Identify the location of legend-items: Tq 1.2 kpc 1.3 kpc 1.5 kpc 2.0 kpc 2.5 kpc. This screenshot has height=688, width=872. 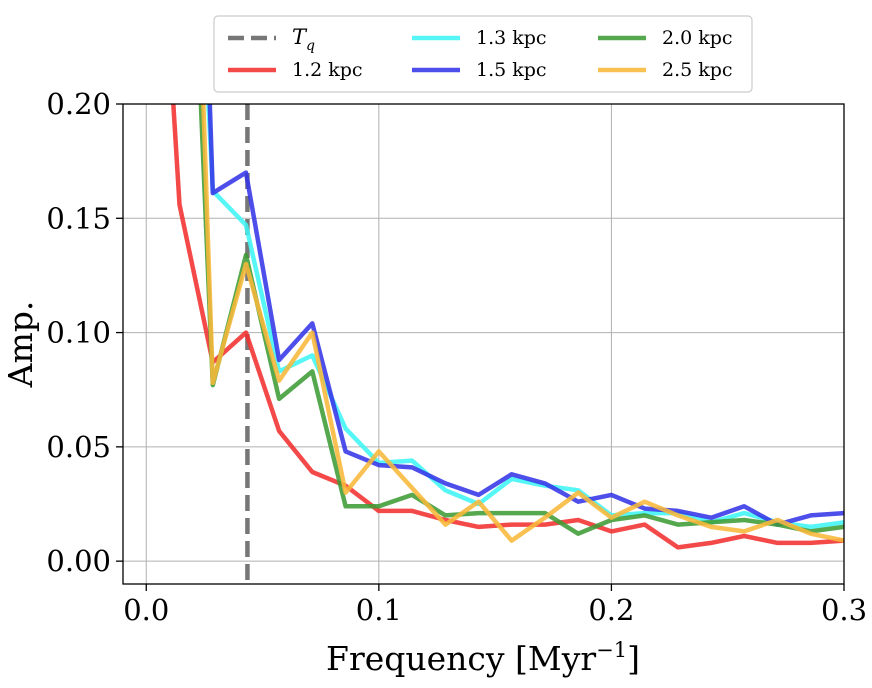
(480, 53).